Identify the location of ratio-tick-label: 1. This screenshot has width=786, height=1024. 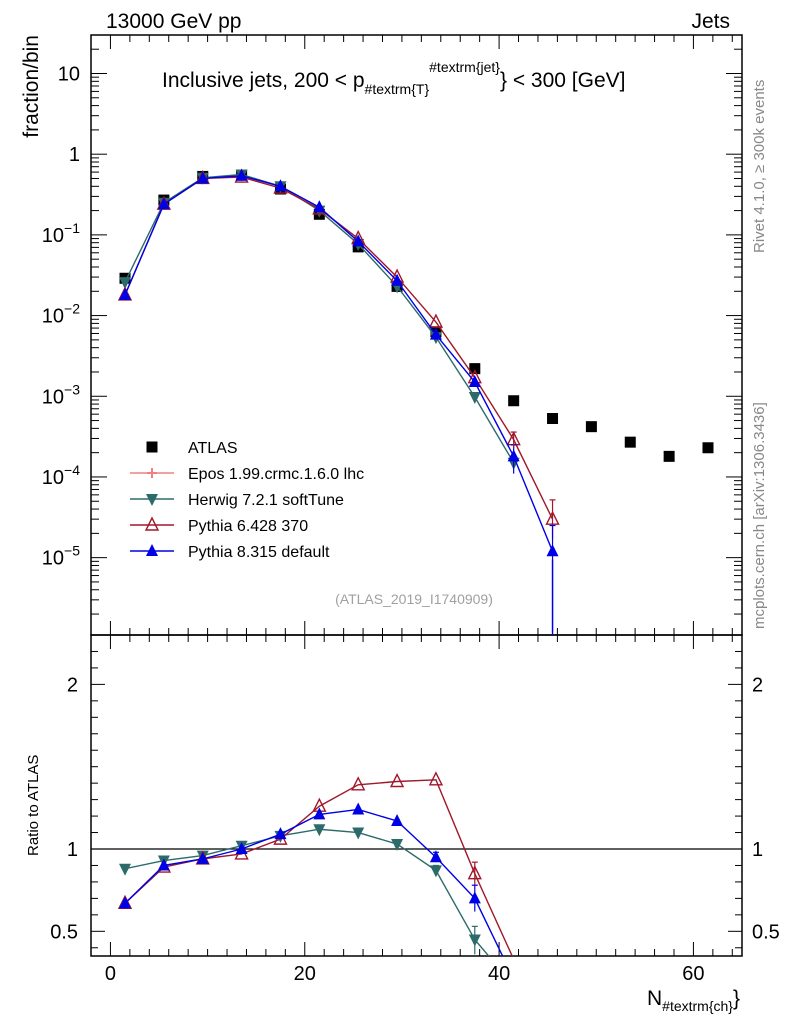
(72, 850).